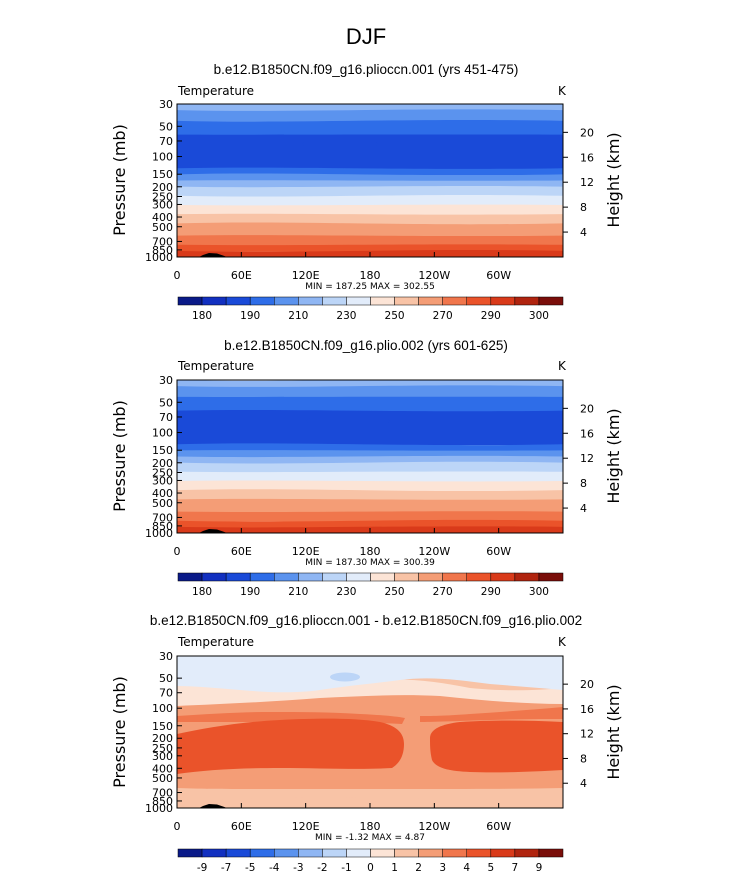  Describe the element at coordinates (166, 417) in the screenshot. I see `panel-2-y-tick-label: 70` at that location.